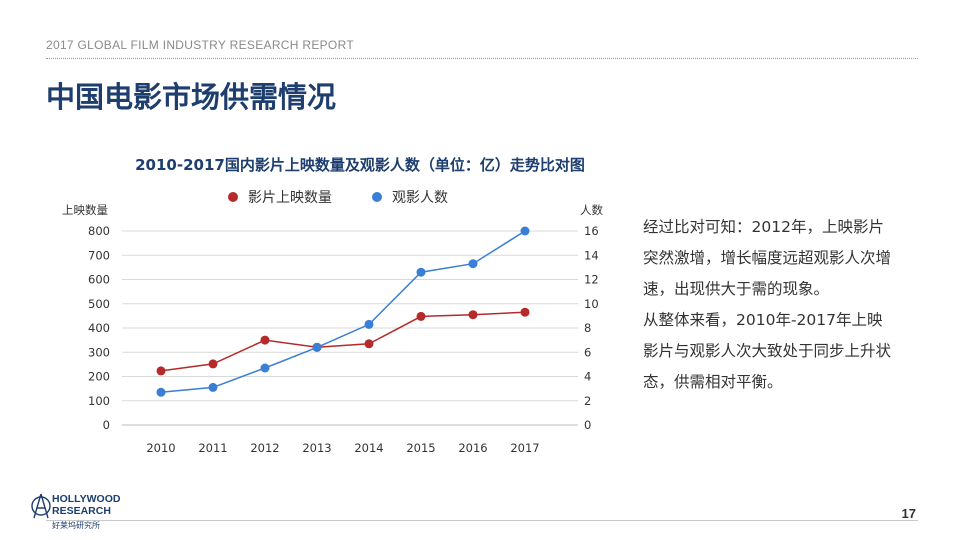 The width and height of the screenshot is (960, 540). I want to click on y-tick-label-left: 600, so click(99, 280).